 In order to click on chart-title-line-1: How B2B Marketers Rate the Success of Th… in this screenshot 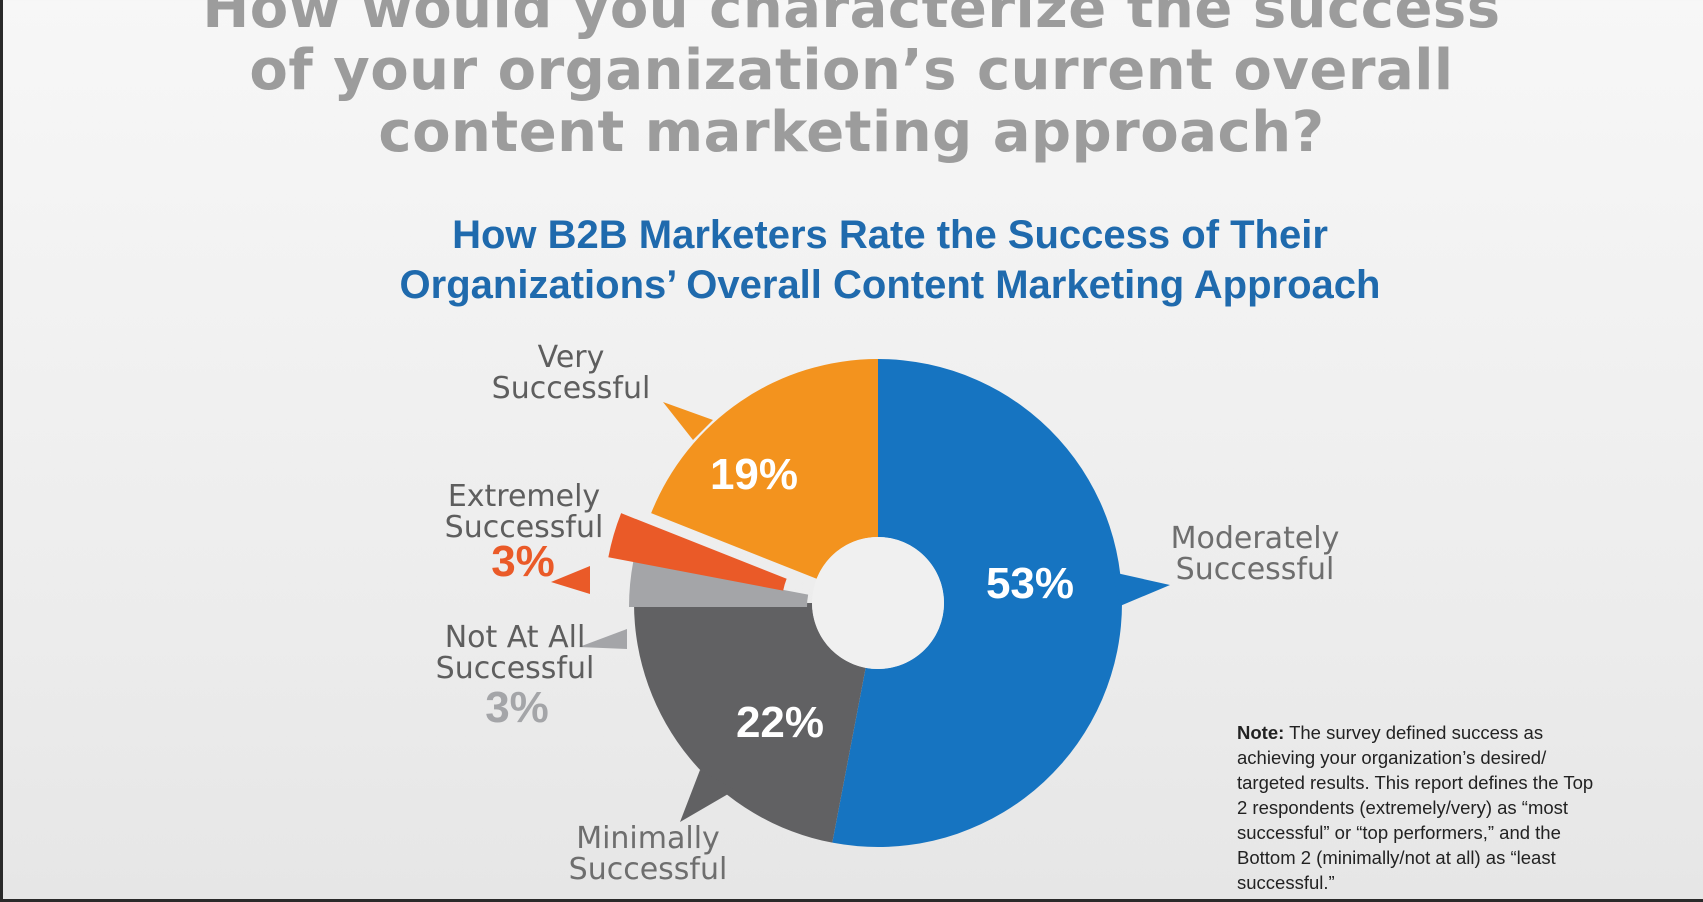, I will do `click(890, 235)`.